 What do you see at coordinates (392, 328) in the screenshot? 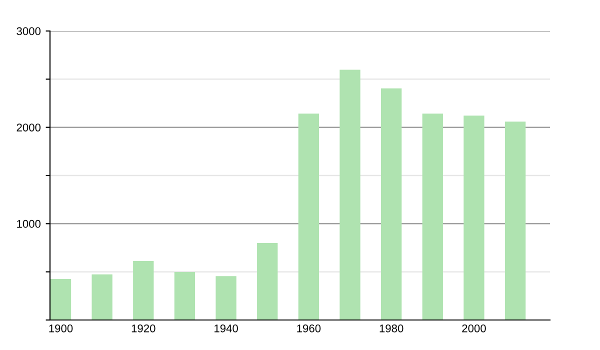
I see `x-tick-label: 1980` at bounding box center [392, 328].